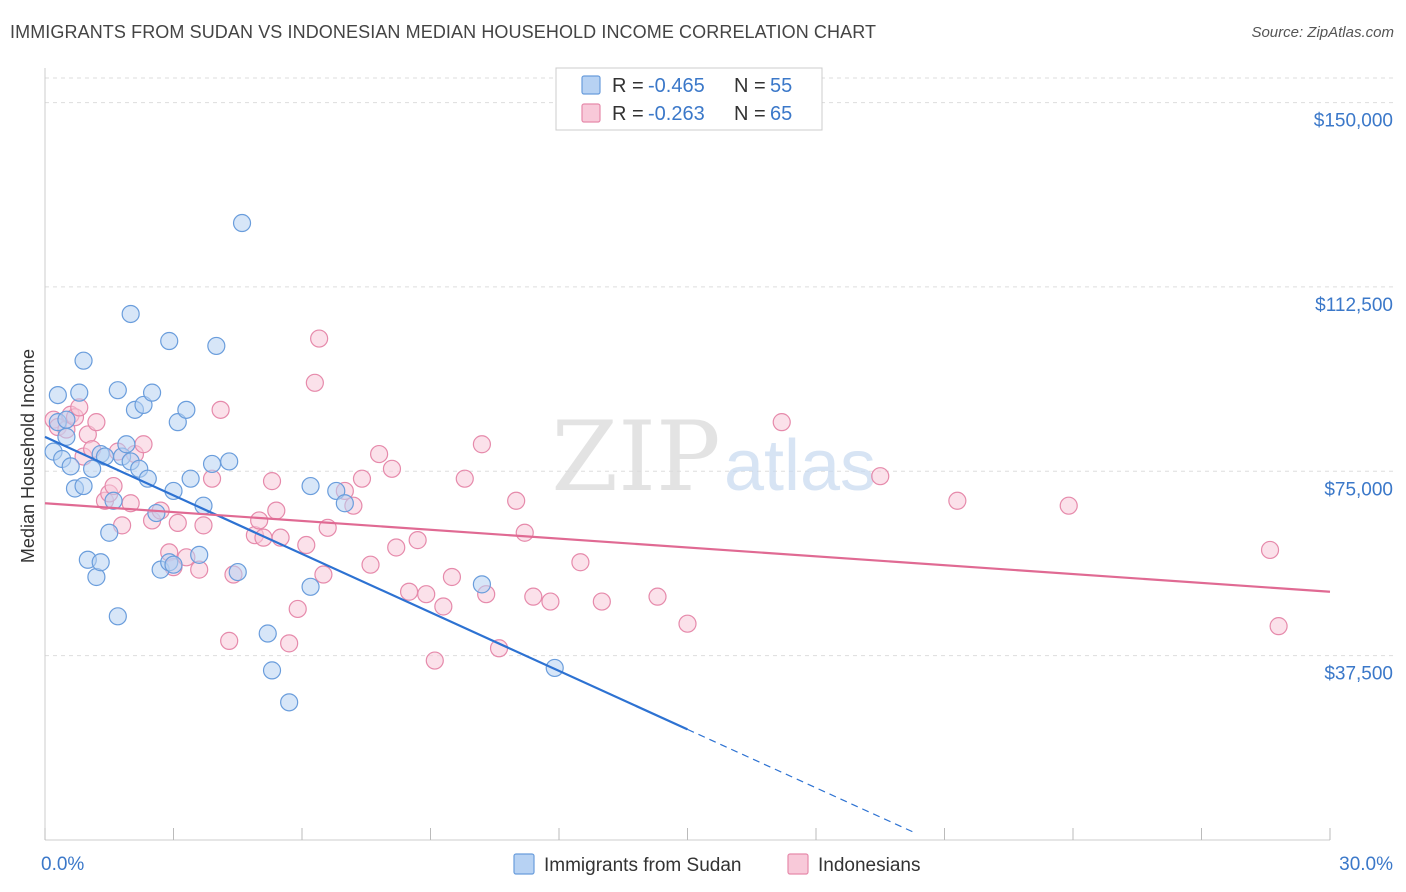 Image resolution: width=1406 pixels, height=892 pixels. What do you see at coordinates (1366, 864) in the screenshot?
I see `x-tick-label-right: 30.0%` at bounding box center [1366, 864].